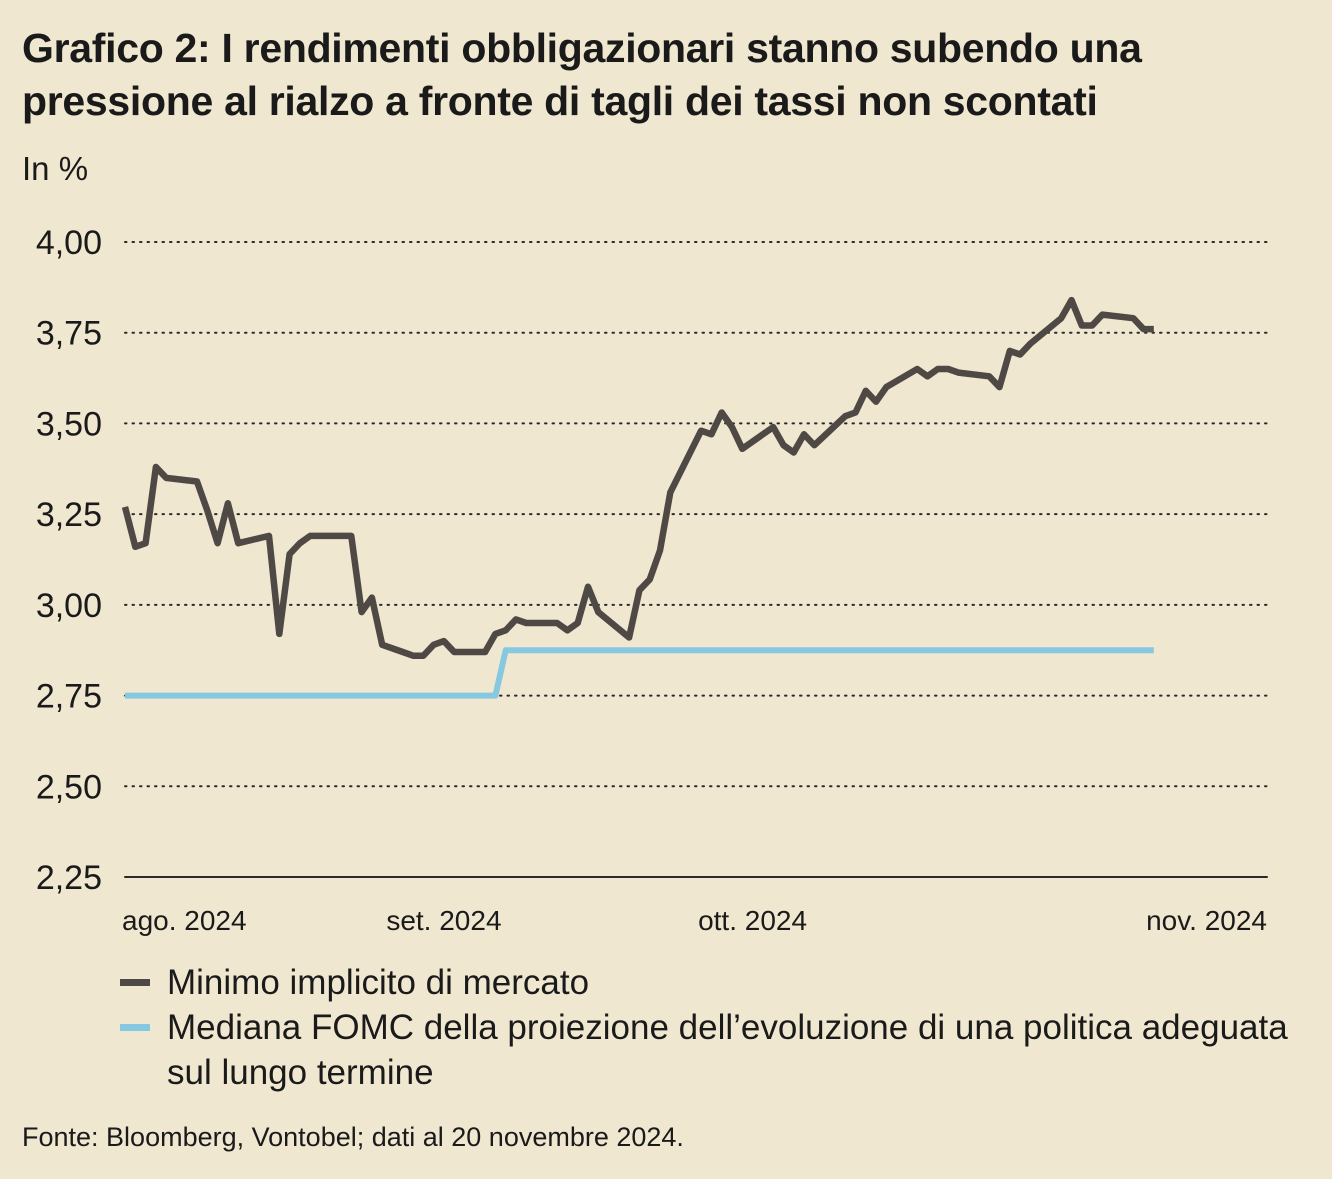 The width and height of the screenshot is (1332, 1179). I want to click on legend-label-minimo: Minimo implicito di mercato, so click(378, 982).